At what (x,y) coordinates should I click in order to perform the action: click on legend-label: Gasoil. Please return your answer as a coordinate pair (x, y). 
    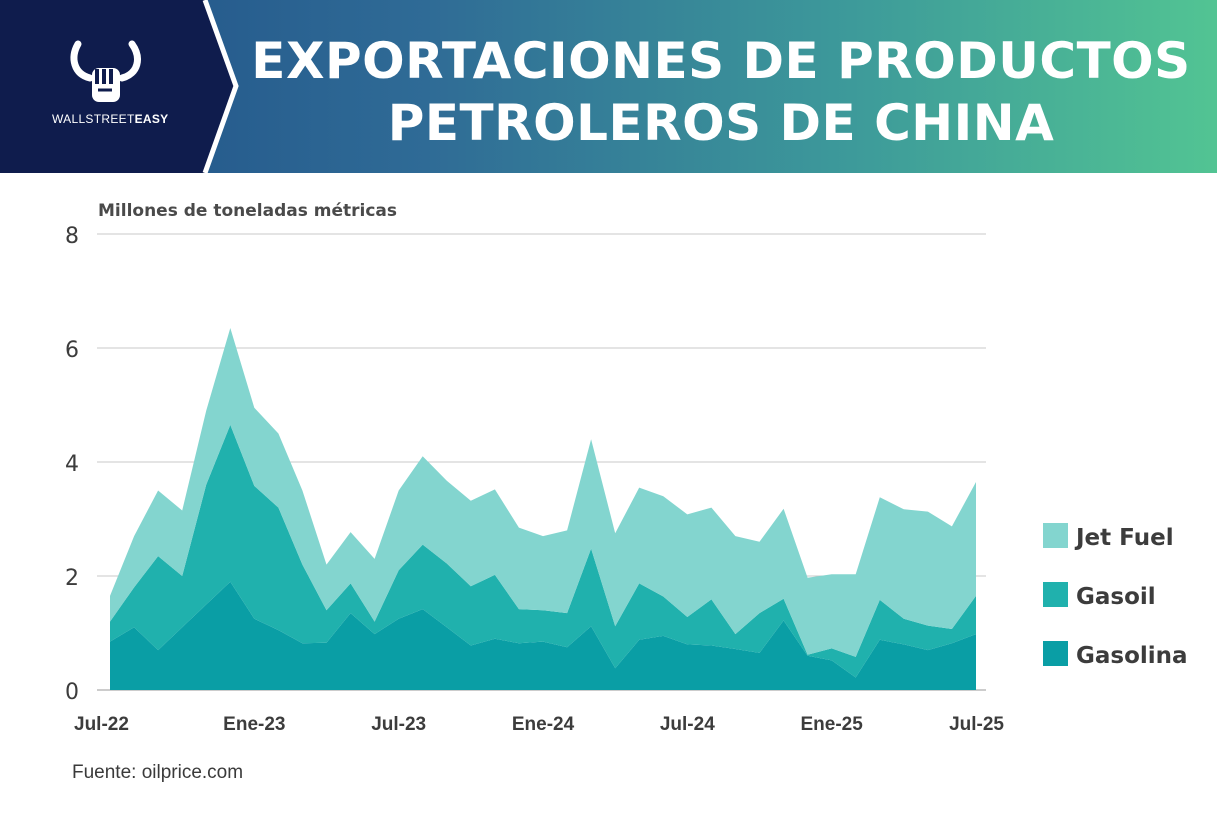
    Looking at the image, I should click on (1116, 597).